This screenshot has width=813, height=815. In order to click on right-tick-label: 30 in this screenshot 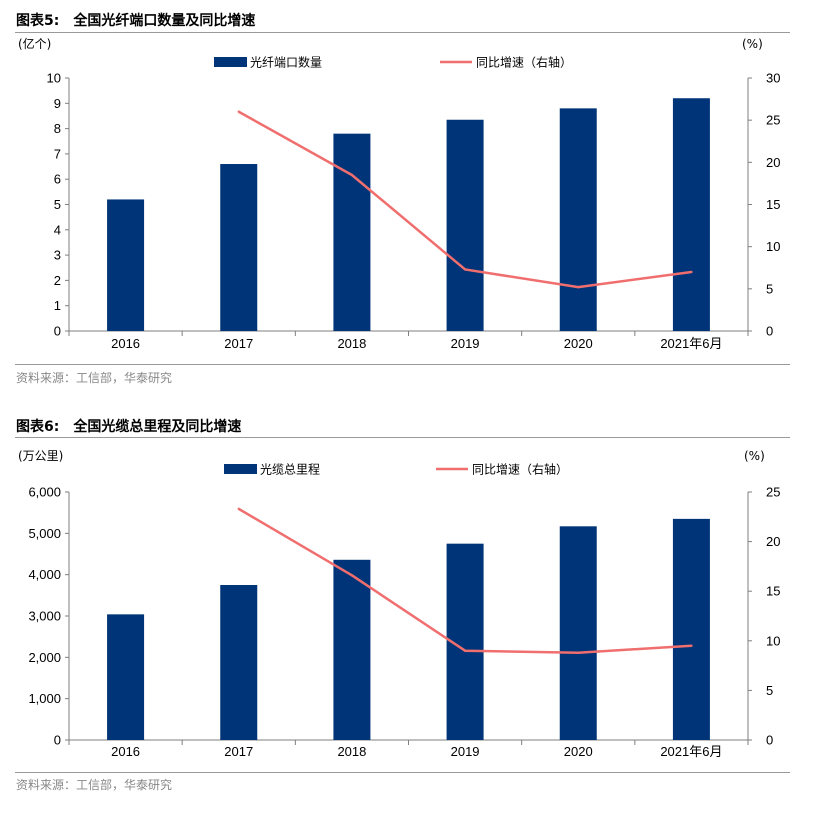, I will do `click(773, 78)`.